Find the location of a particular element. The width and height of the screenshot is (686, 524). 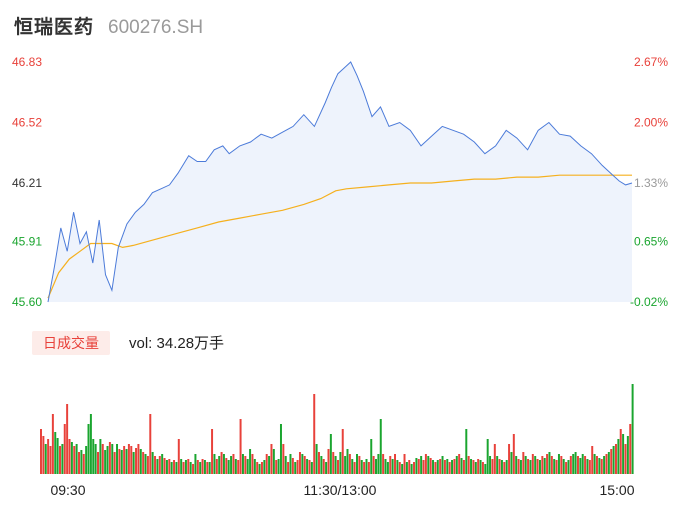

stock-title: 恒瑞医药 600276.SH is located at coordinates (108, 26).